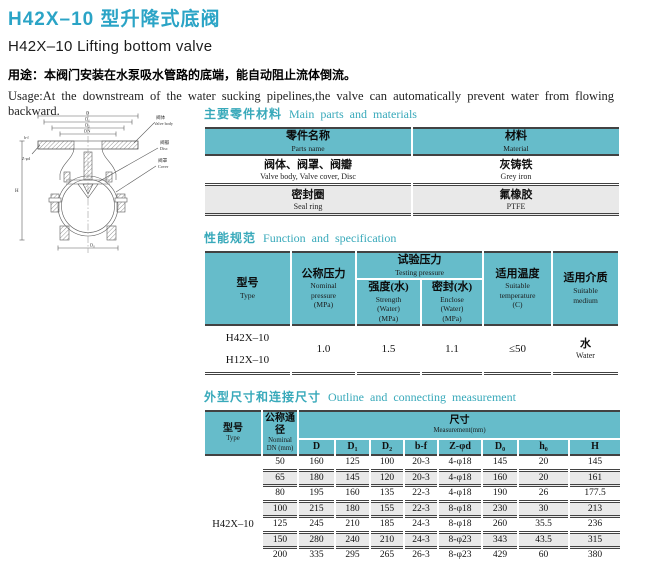 The image size is (650, 562). Describe the element at coordinates (316, 555) in the screenshot. I see `dim-value-cell: 335` at that location.